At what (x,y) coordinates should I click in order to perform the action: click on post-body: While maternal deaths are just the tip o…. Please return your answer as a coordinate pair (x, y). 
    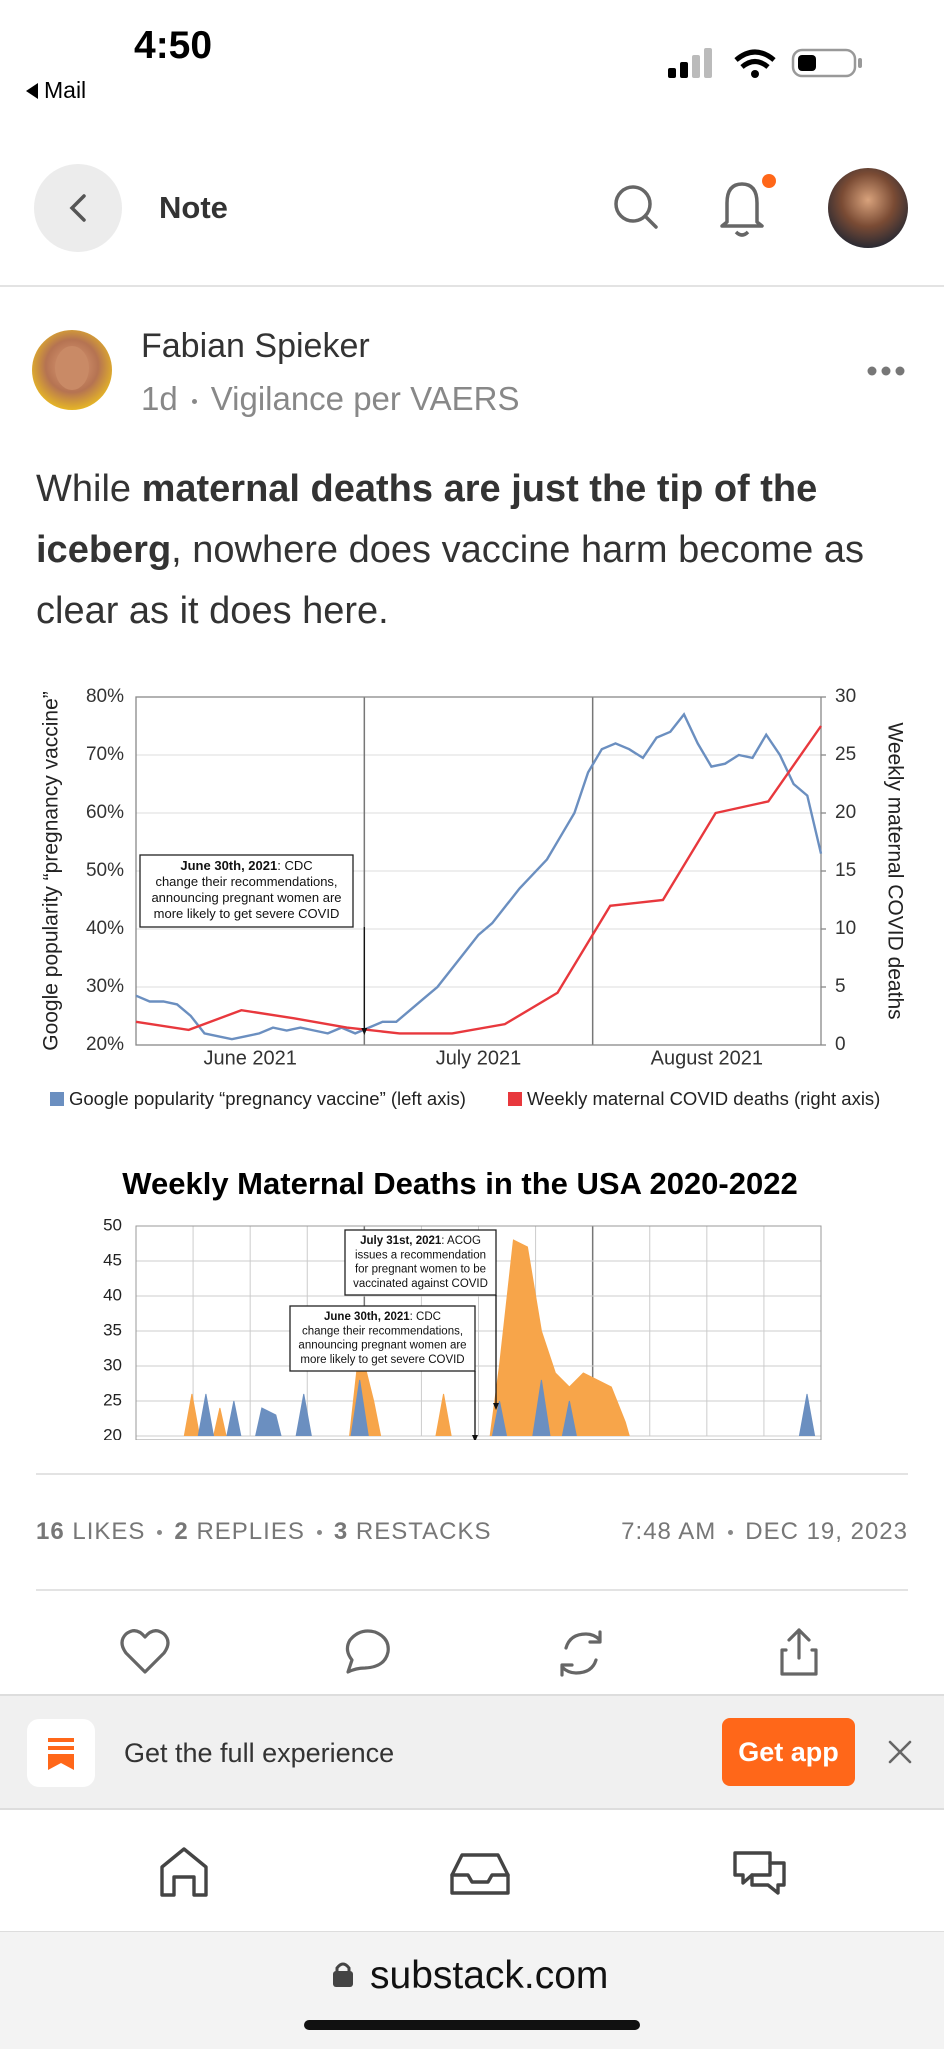
    Looking at the image, I should click on (466, 550).